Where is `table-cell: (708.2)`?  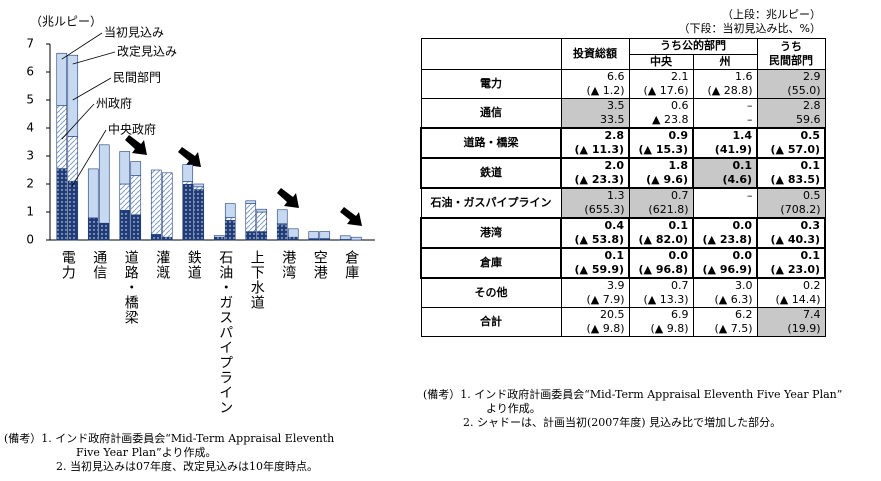 table-cell: (708.2) is located at coordinates (791, 211).